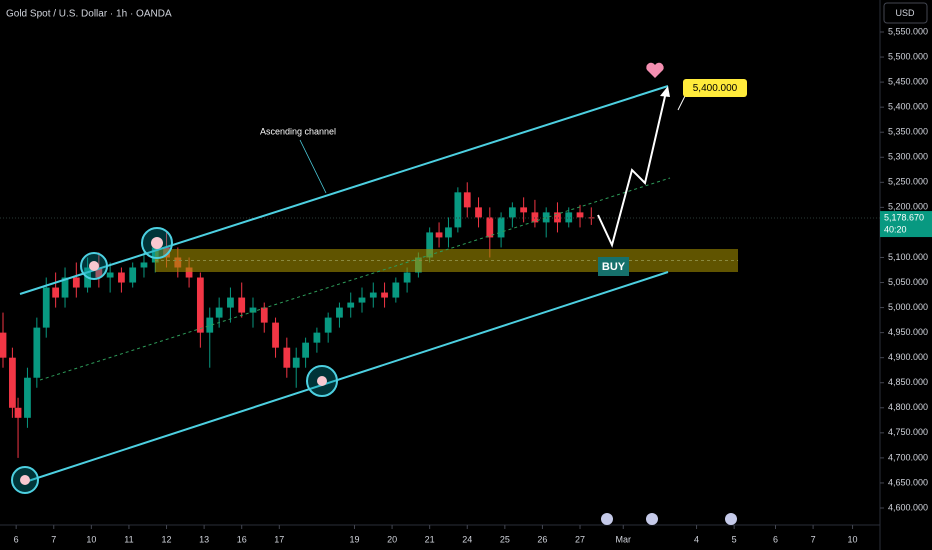  Describe the element at coordinates (908, 207) in the screenshot. I see `y-tick-label: 5,200.000` at that location.